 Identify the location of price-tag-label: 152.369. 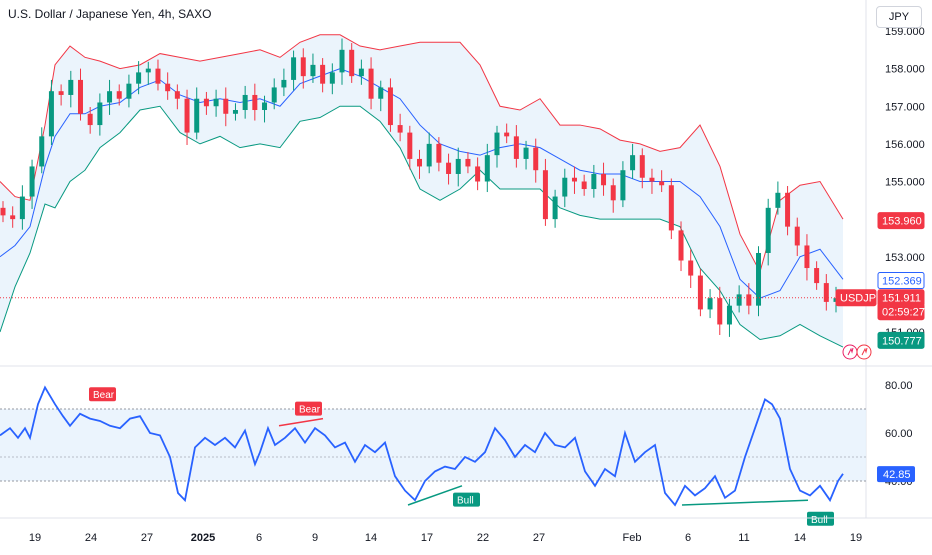
(902, 281).